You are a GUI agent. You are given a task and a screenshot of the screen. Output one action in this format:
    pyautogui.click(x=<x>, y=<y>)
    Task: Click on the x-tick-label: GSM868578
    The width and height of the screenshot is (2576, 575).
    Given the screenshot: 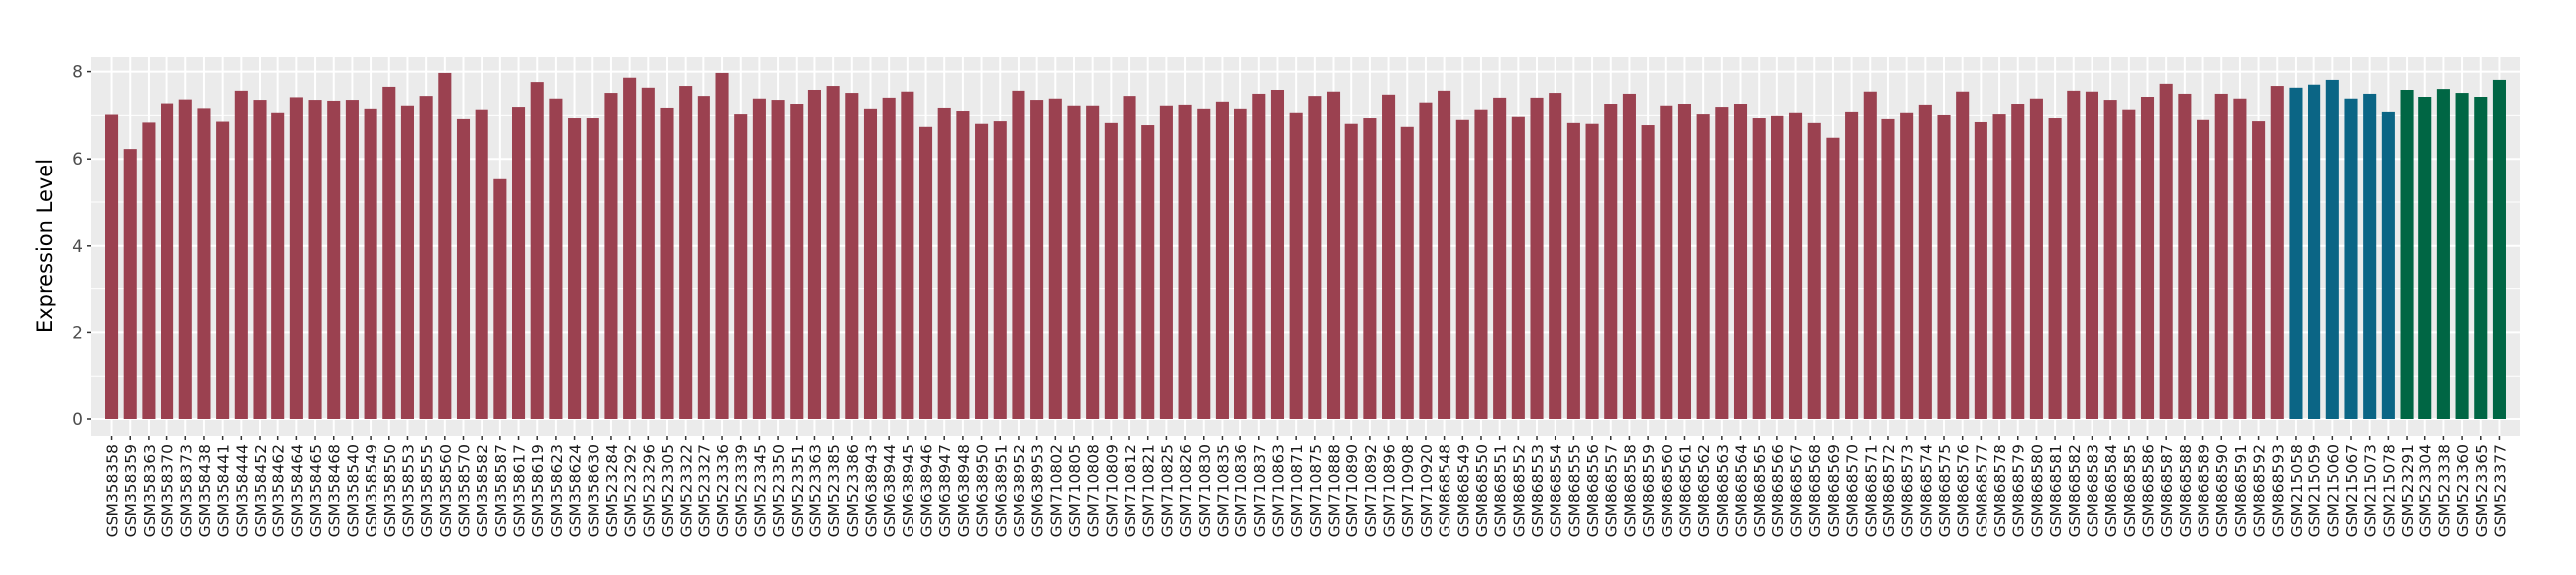 What is the action you would take?
    pyautogui.click(x=2000, y=490)
    